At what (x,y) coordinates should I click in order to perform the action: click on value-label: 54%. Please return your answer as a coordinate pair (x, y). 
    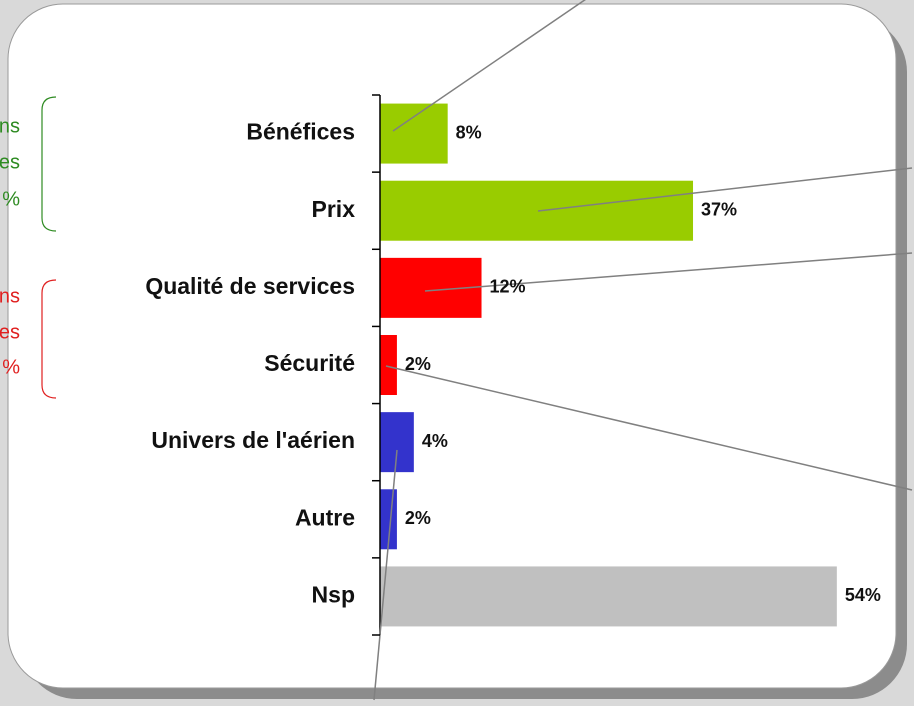
    Looking at the image, I should click on (863, 595).